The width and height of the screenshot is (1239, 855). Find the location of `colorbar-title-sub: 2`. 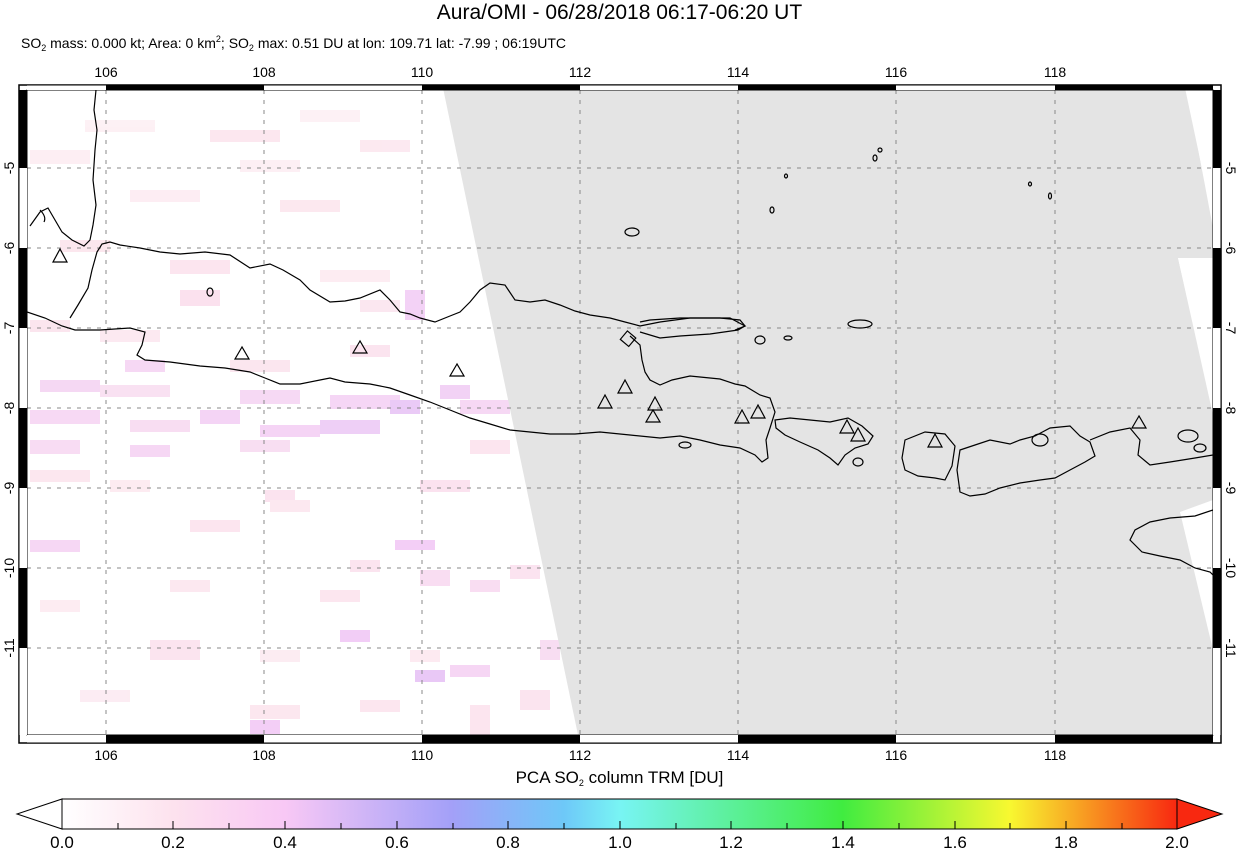

colorbar-title-sub: 2 is located at coordinates (581, 783).